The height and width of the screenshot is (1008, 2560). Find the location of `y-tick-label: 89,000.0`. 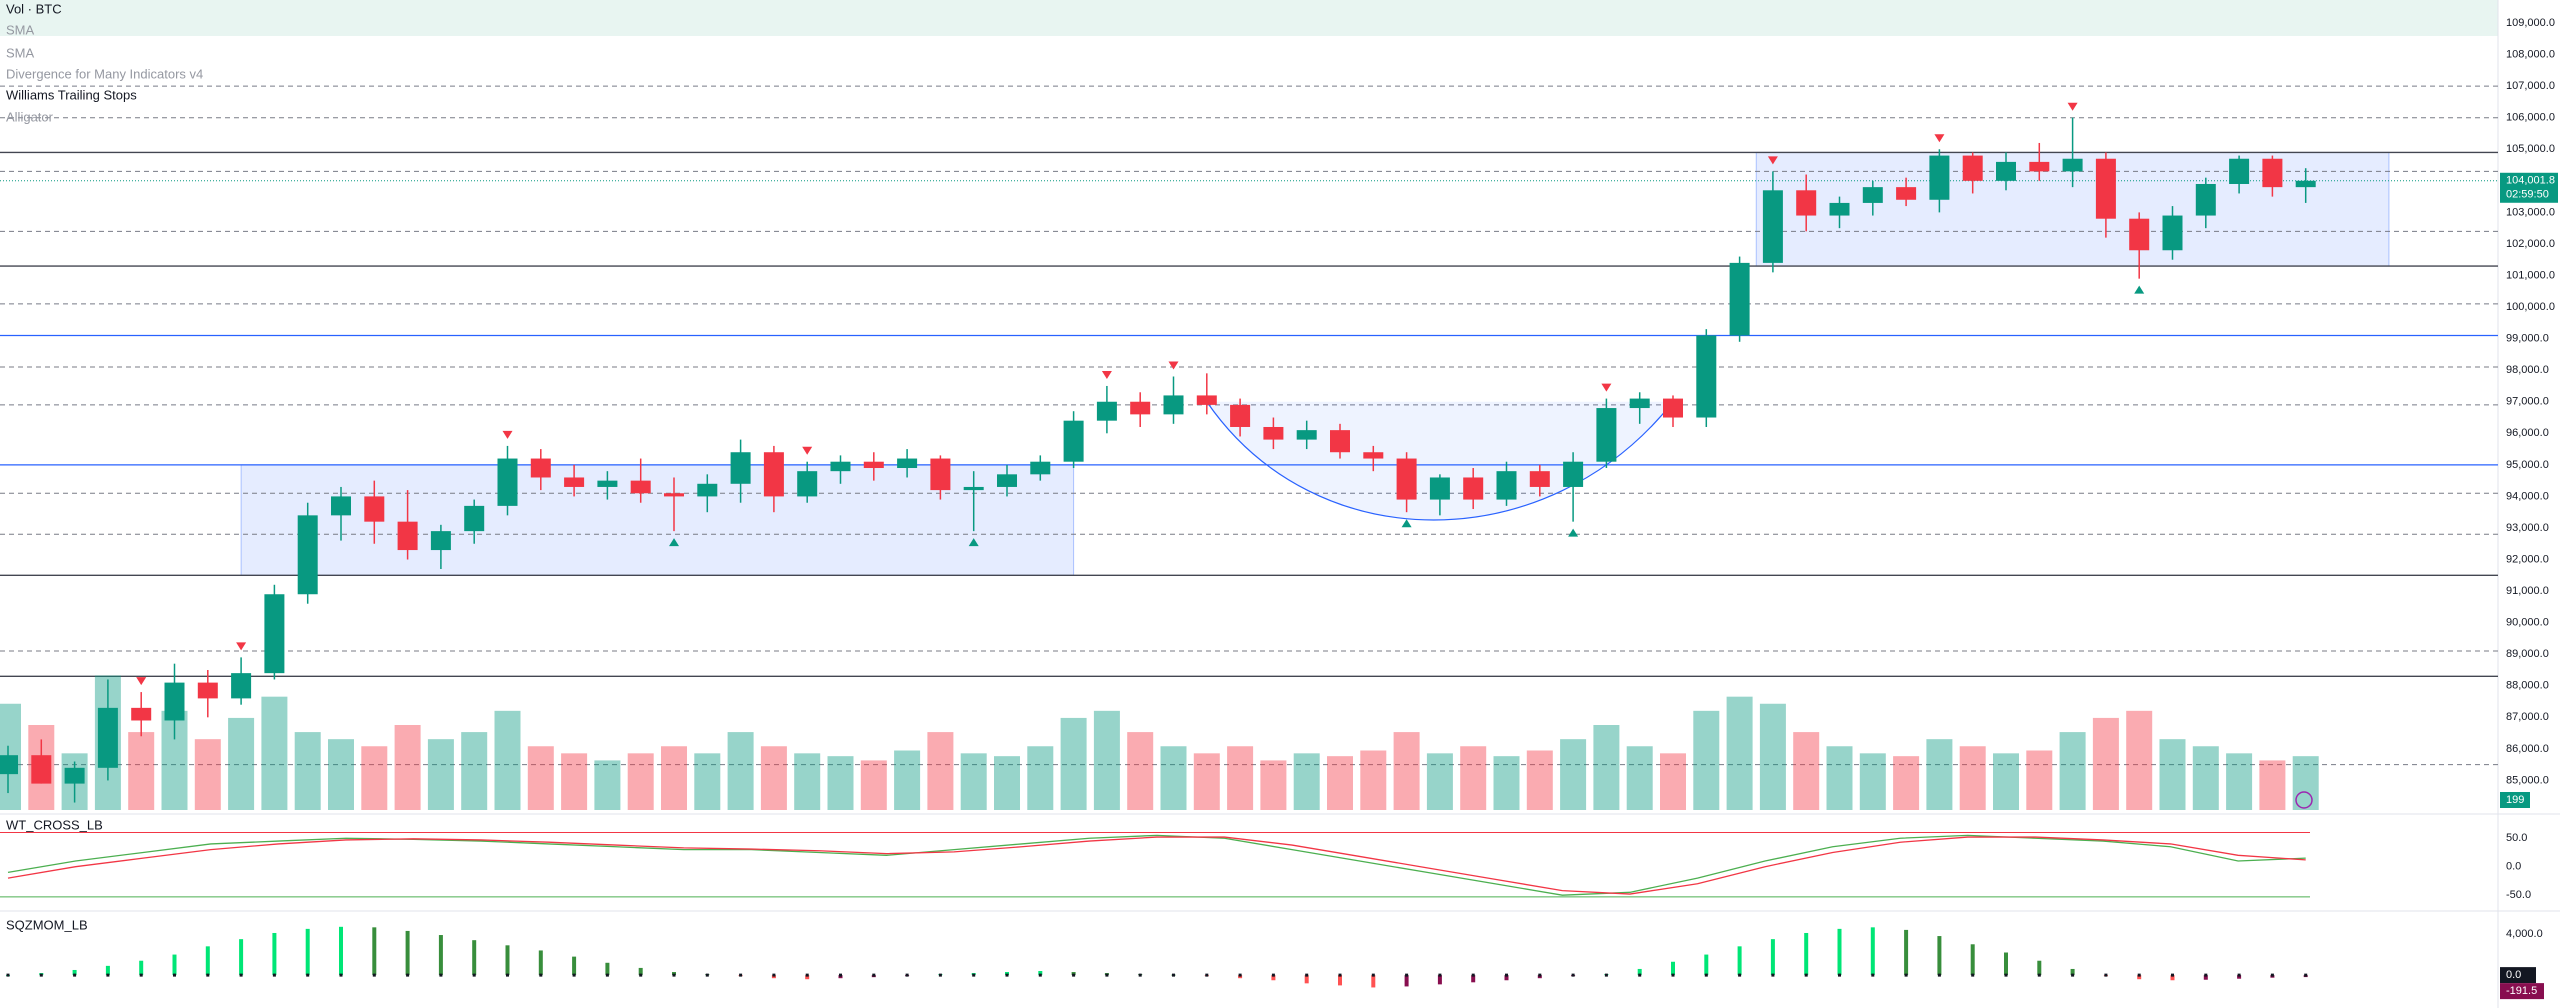

y-tick-label: 89,000.0 is located at coordinates (2527, 654).